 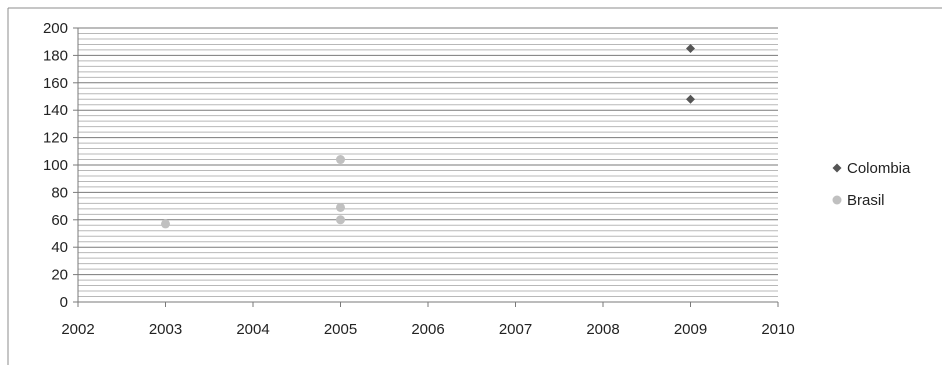 I want to click on y-tick-label: 140, so click(x=55, y=110).